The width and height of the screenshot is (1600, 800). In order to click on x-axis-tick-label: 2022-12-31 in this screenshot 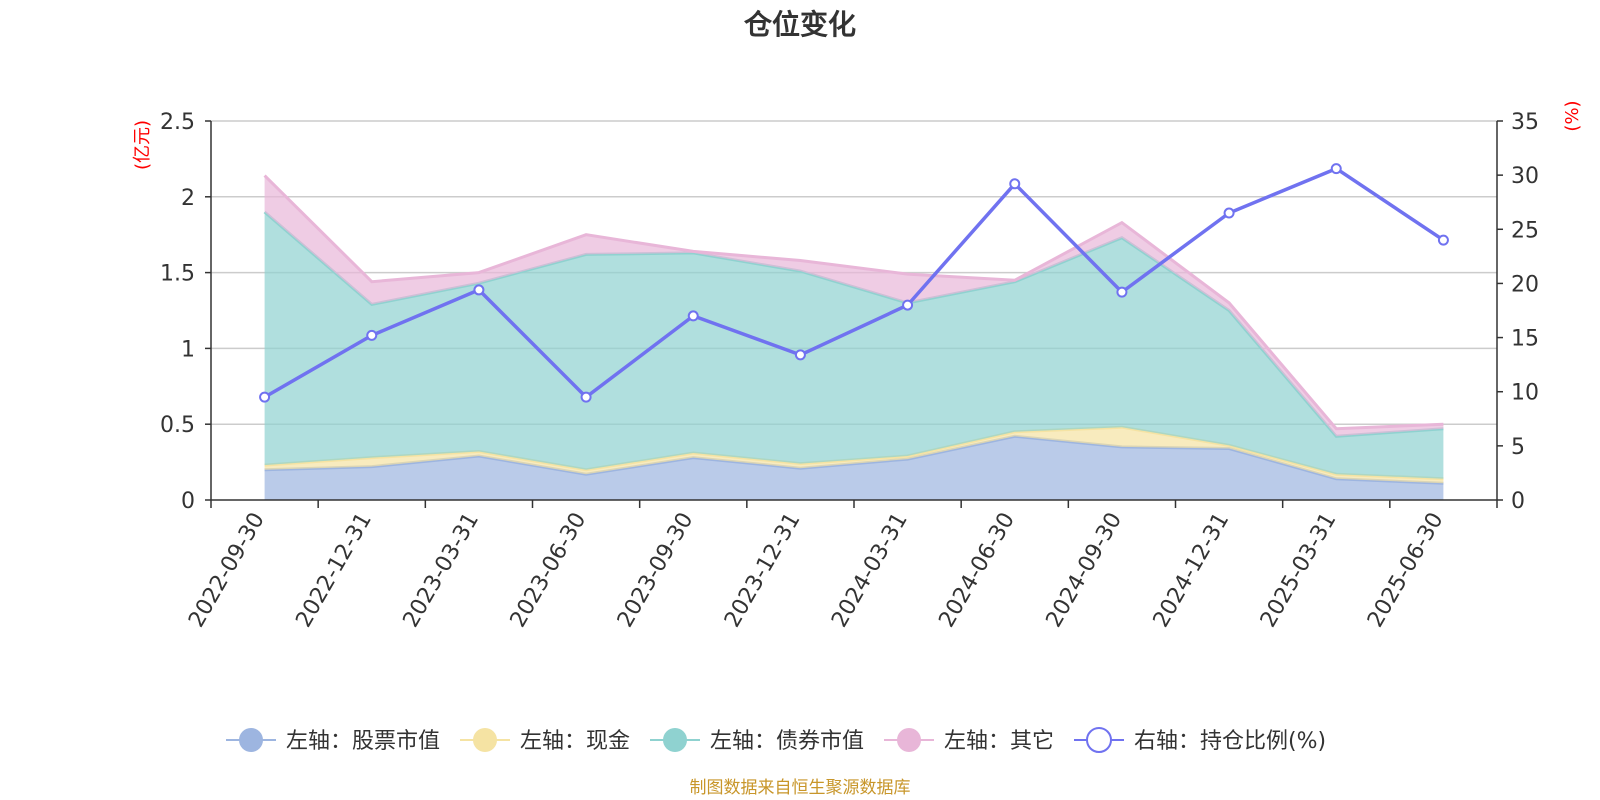, I will do `click(334, 570)`.